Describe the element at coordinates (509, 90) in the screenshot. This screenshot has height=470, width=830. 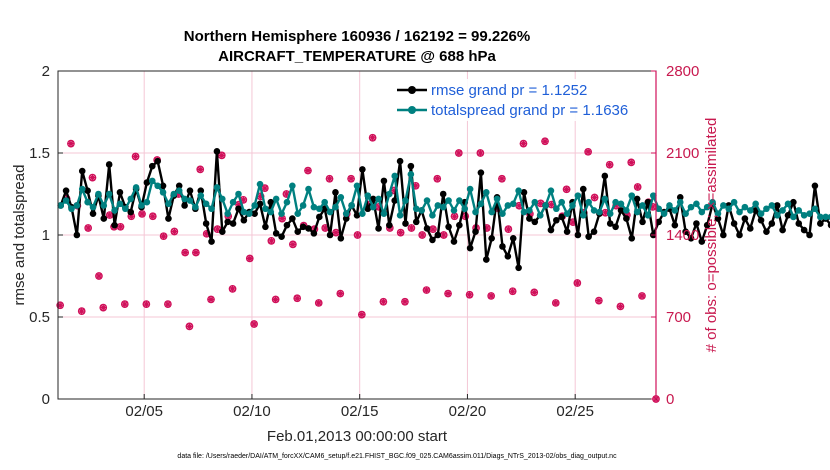
I see `legend-rmse-label: rmse grand pr = 1.1252` at that location.